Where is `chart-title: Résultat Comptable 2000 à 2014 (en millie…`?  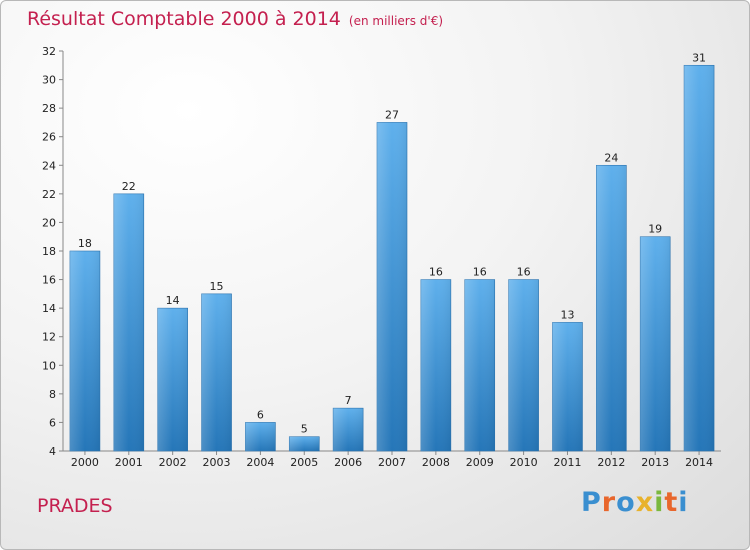
chart-title: Résultat Comptable 2000 à 2014 (en millie… is located at coordinates (235, 19).